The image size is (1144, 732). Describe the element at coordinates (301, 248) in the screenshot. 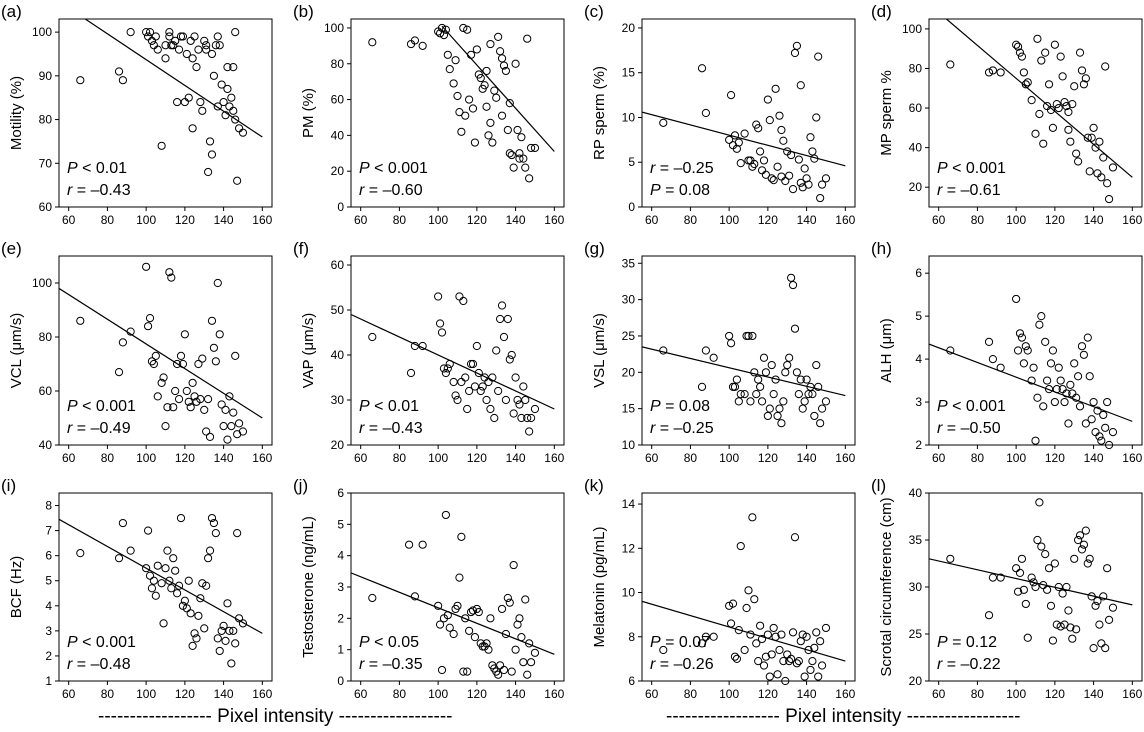

I see `panel-label: (f)` at that location.